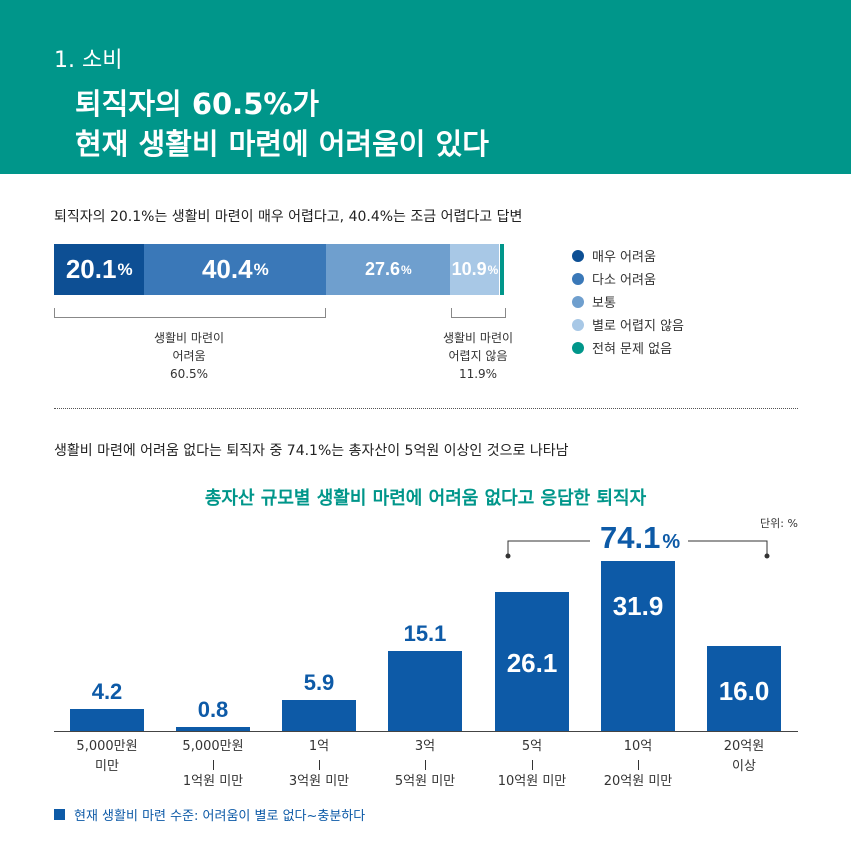 This screenshot has height=843, width=851. Describe the element at coordinates (638, 606) in the screenshot. I see `bar-value-label: 31.9` at that location.